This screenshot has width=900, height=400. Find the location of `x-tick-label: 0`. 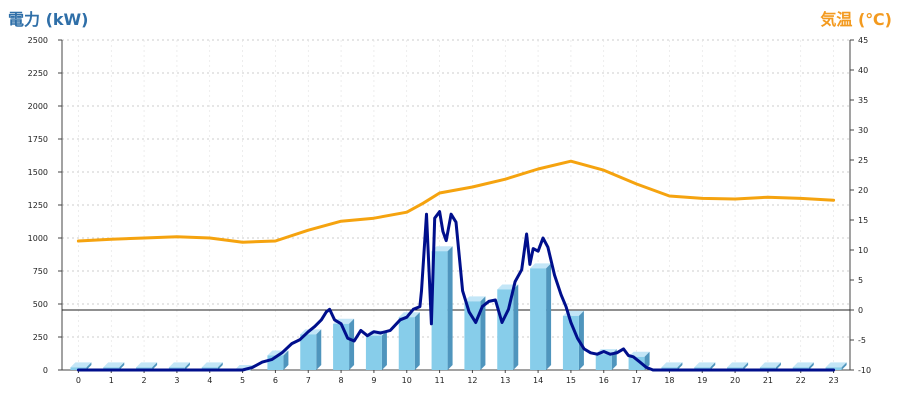

x-tick-label: 0 is located at coordinates (78, 380).